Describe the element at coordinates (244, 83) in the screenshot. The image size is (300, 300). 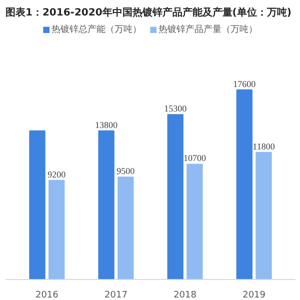
I see `data-label: 17600` at that location.